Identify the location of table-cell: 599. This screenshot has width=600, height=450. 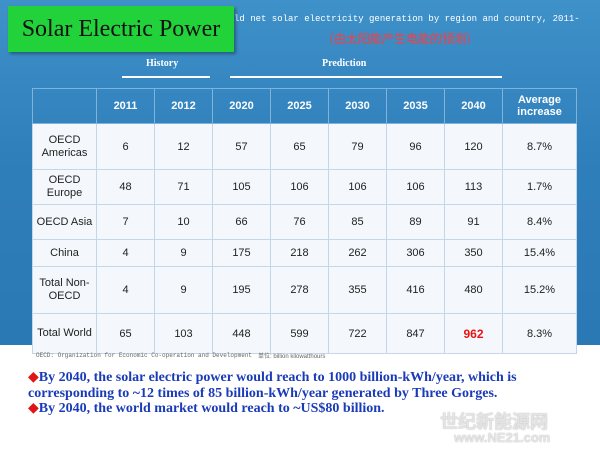
(299, 333).